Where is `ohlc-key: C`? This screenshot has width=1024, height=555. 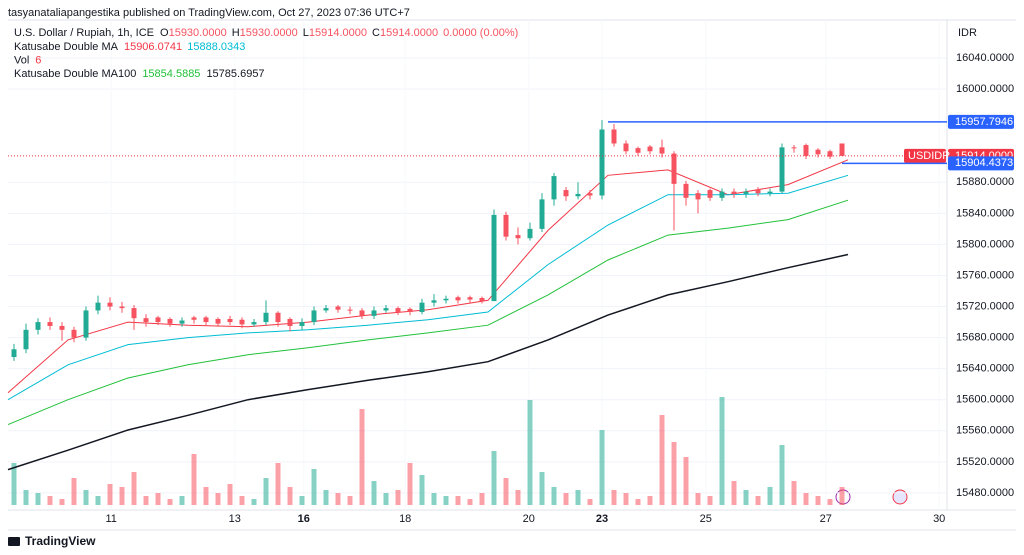 ohlc-key: C is located at coordinates (376, 33).